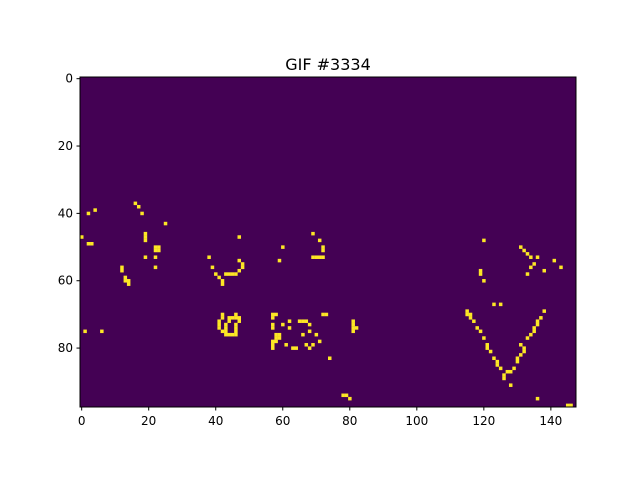 This screenshot has height=480, width=640. What do you see at coordinates (69, 79) in the screenshot?
I see `y-tick-label: 0` at bounding box center [69, 79].